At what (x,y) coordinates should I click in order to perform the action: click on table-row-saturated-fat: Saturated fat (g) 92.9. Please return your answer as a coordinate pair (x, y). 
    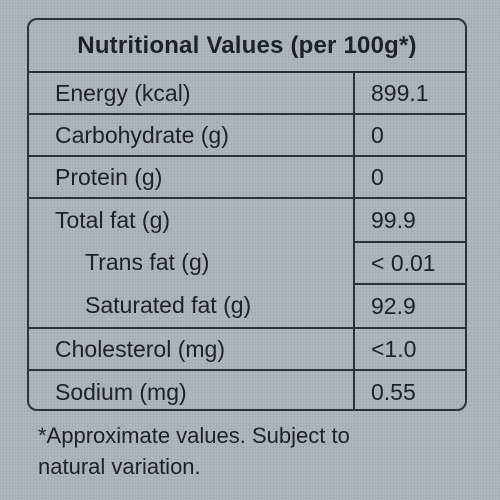
    Looking at the image, I should click on (247, 306).